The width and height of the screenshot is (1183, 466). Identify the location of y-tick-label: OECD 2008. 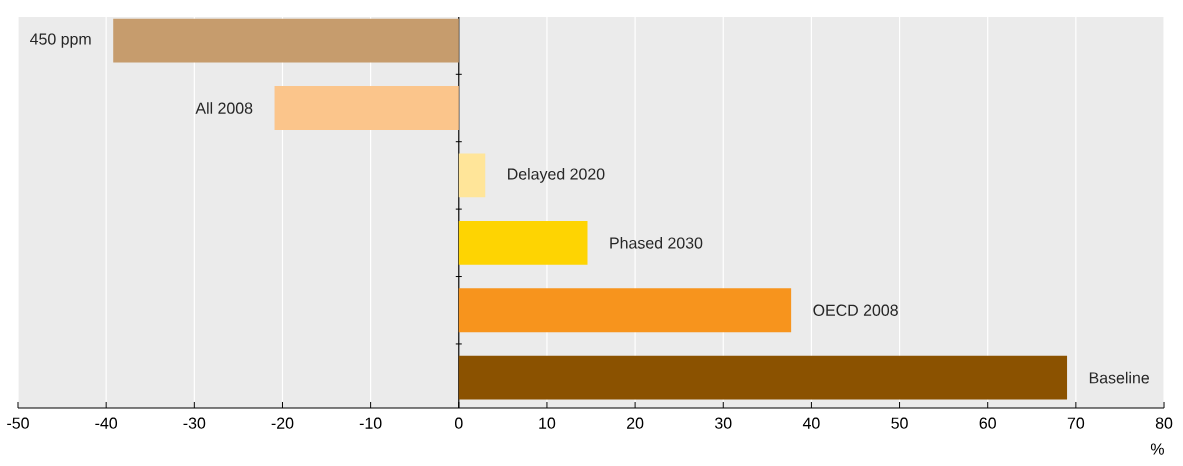
(855, 310).